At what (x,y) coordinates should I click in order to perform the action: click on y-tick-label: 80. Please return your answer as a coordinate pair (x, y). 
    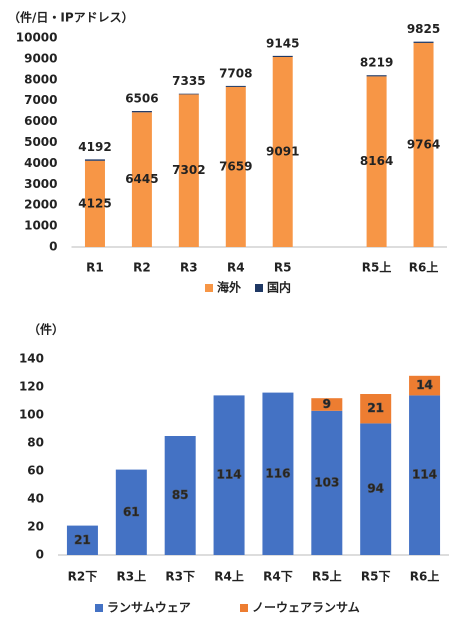
    Looking at the image, I should click on (35, 443).